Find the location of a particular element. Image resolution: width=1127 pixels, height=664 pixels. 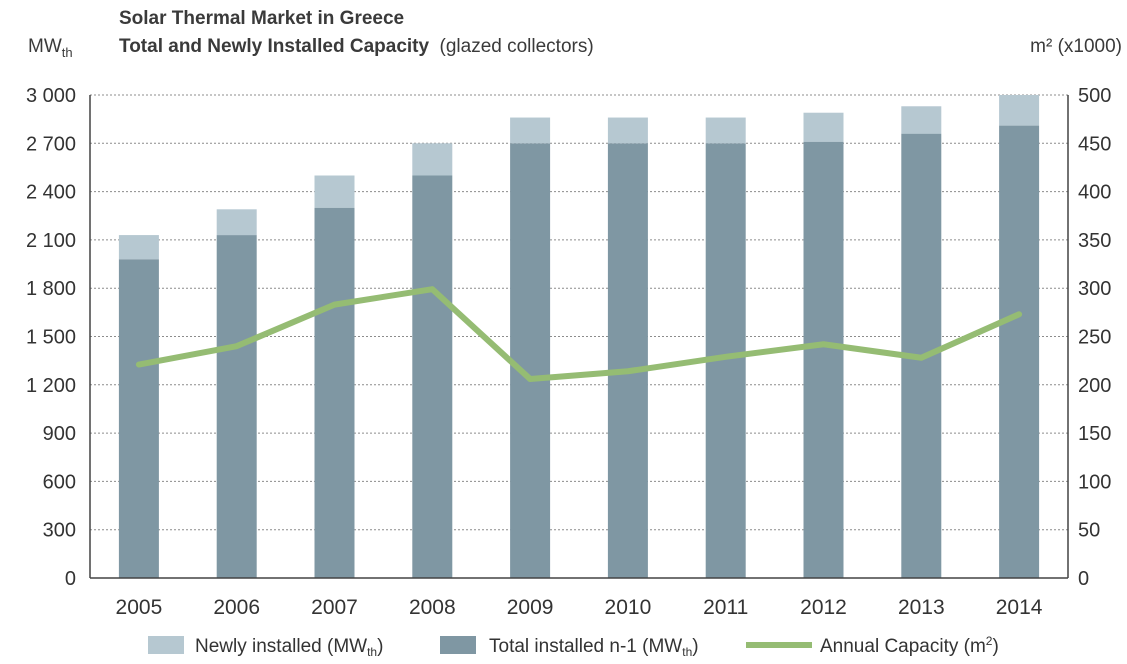

y-left-tick-label: 300 is located at coordinates (59, 531).